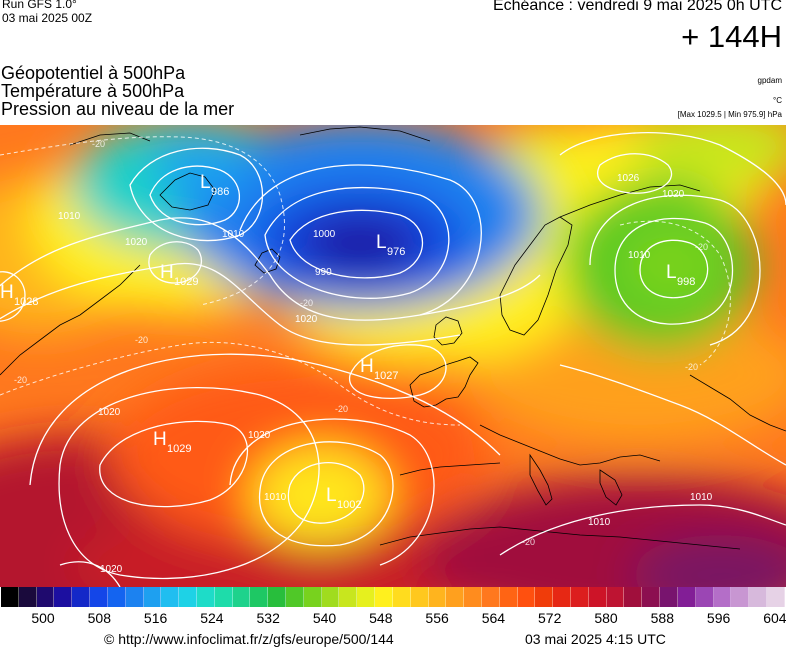  Describe the element at coordinates (606, 618) in the screenshot. I see `legend-tick-label: 580` at that location.